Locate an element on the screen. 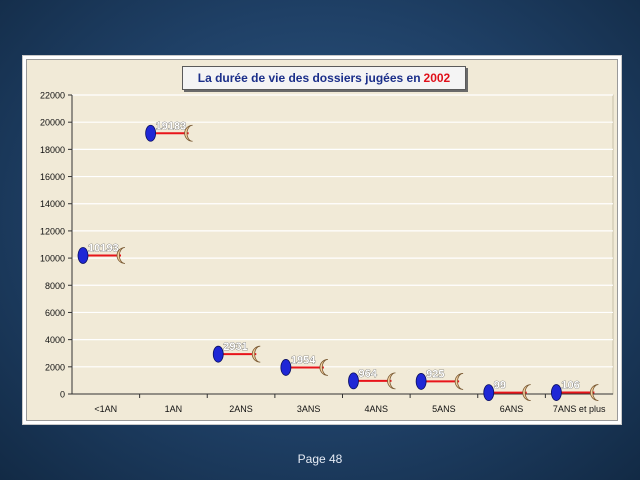 The height and width of the screenshot is (480, 640). data-label: 99 is located at coordinates (500, 386).